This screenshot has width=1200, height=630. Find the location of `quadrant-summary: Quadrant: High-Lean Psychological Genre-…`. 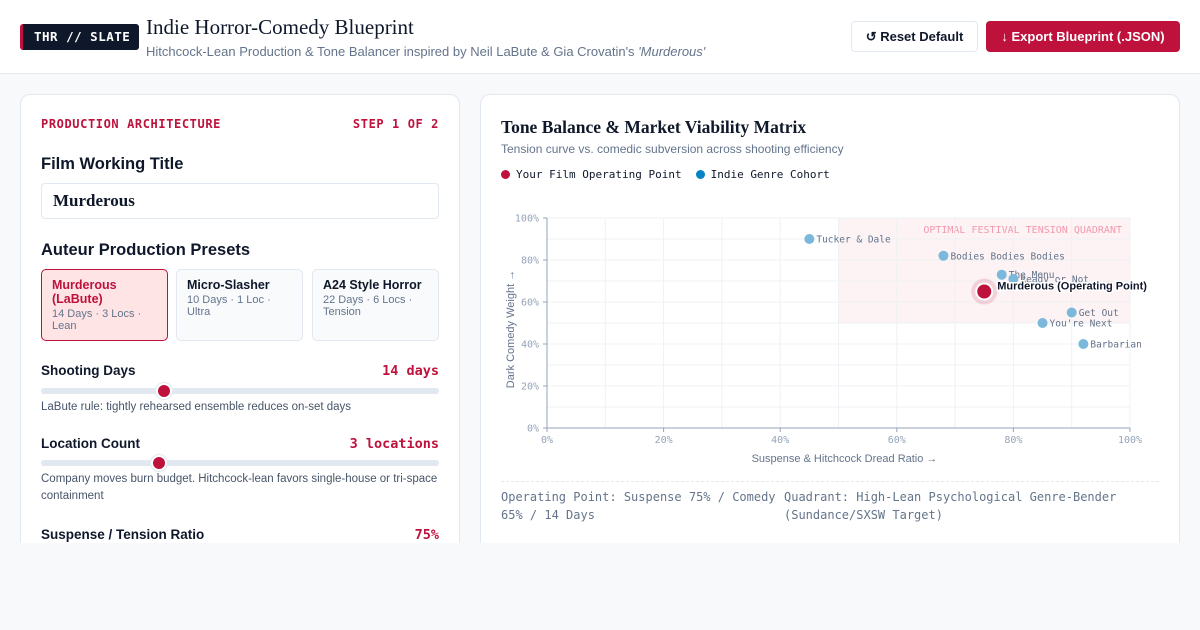

quadrant-summary: Quadrant: High-Lean Psychological Genre-… is located at coordinates (950, 506).